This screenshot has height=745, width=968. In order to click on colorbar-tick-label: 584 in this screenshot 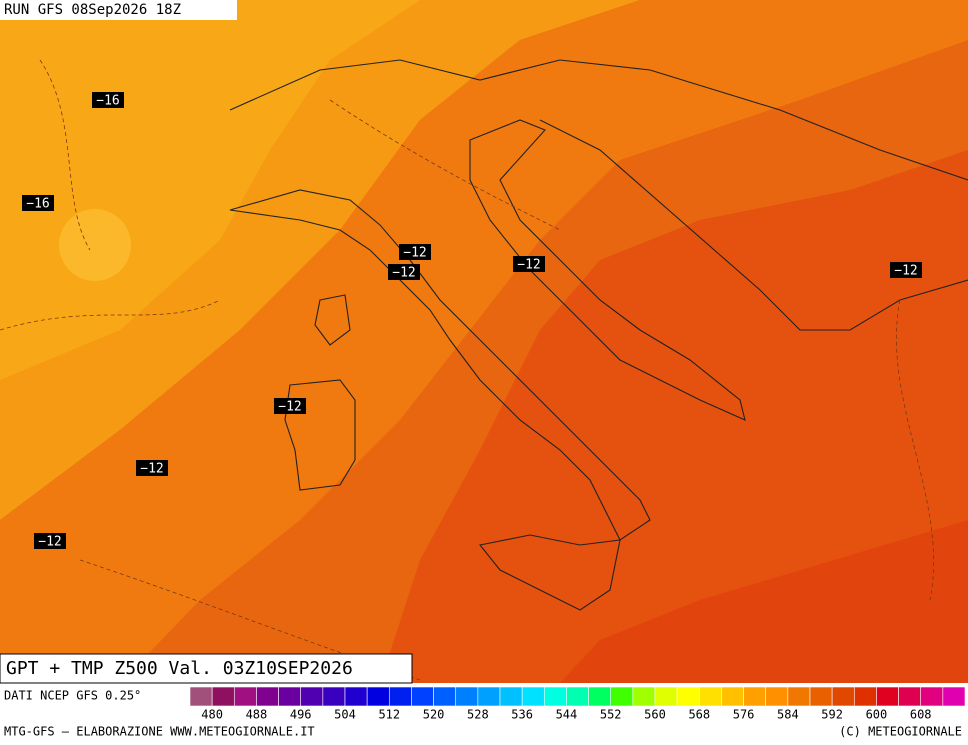, I will do `click(788, 715)`.